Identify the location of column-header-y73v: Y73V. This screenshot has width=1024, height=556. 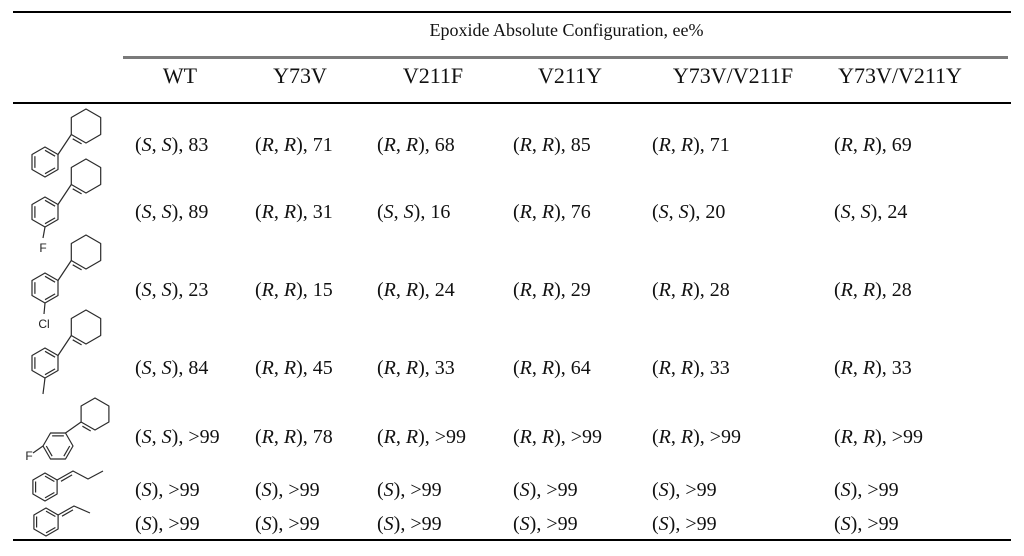
(300, 75).